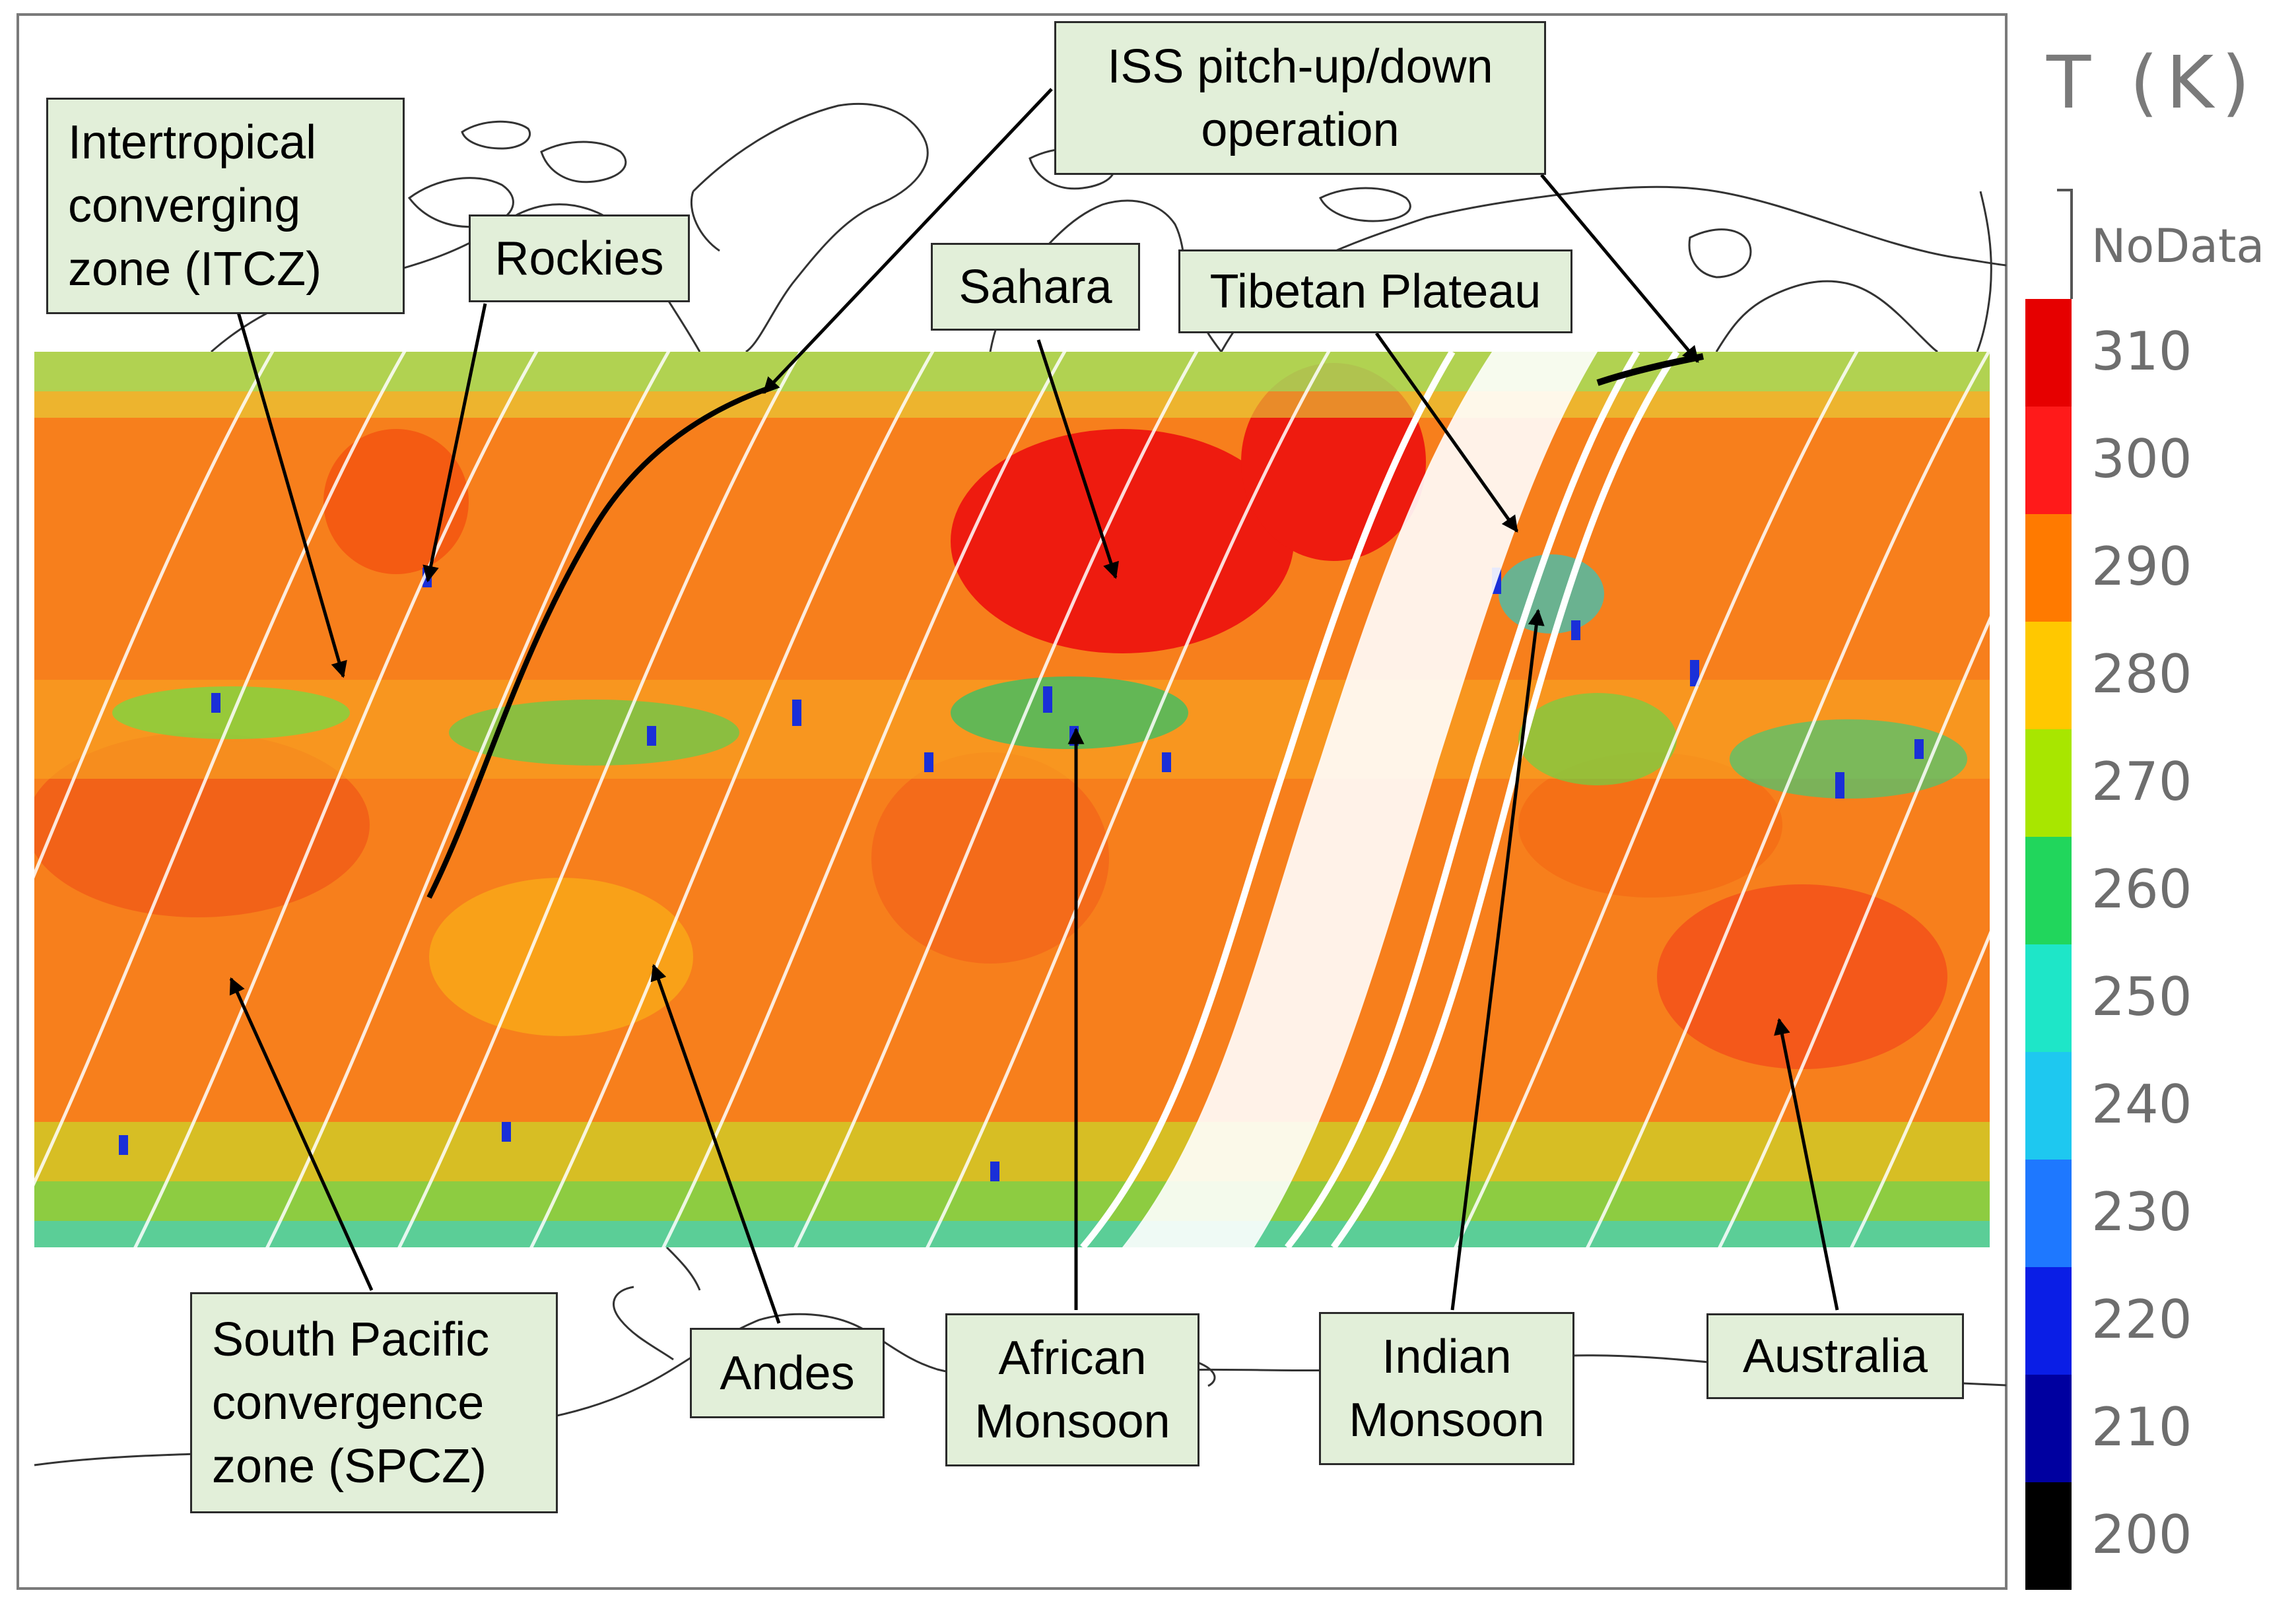  I want to click on arrow-iss-right, so click(1620, 268).